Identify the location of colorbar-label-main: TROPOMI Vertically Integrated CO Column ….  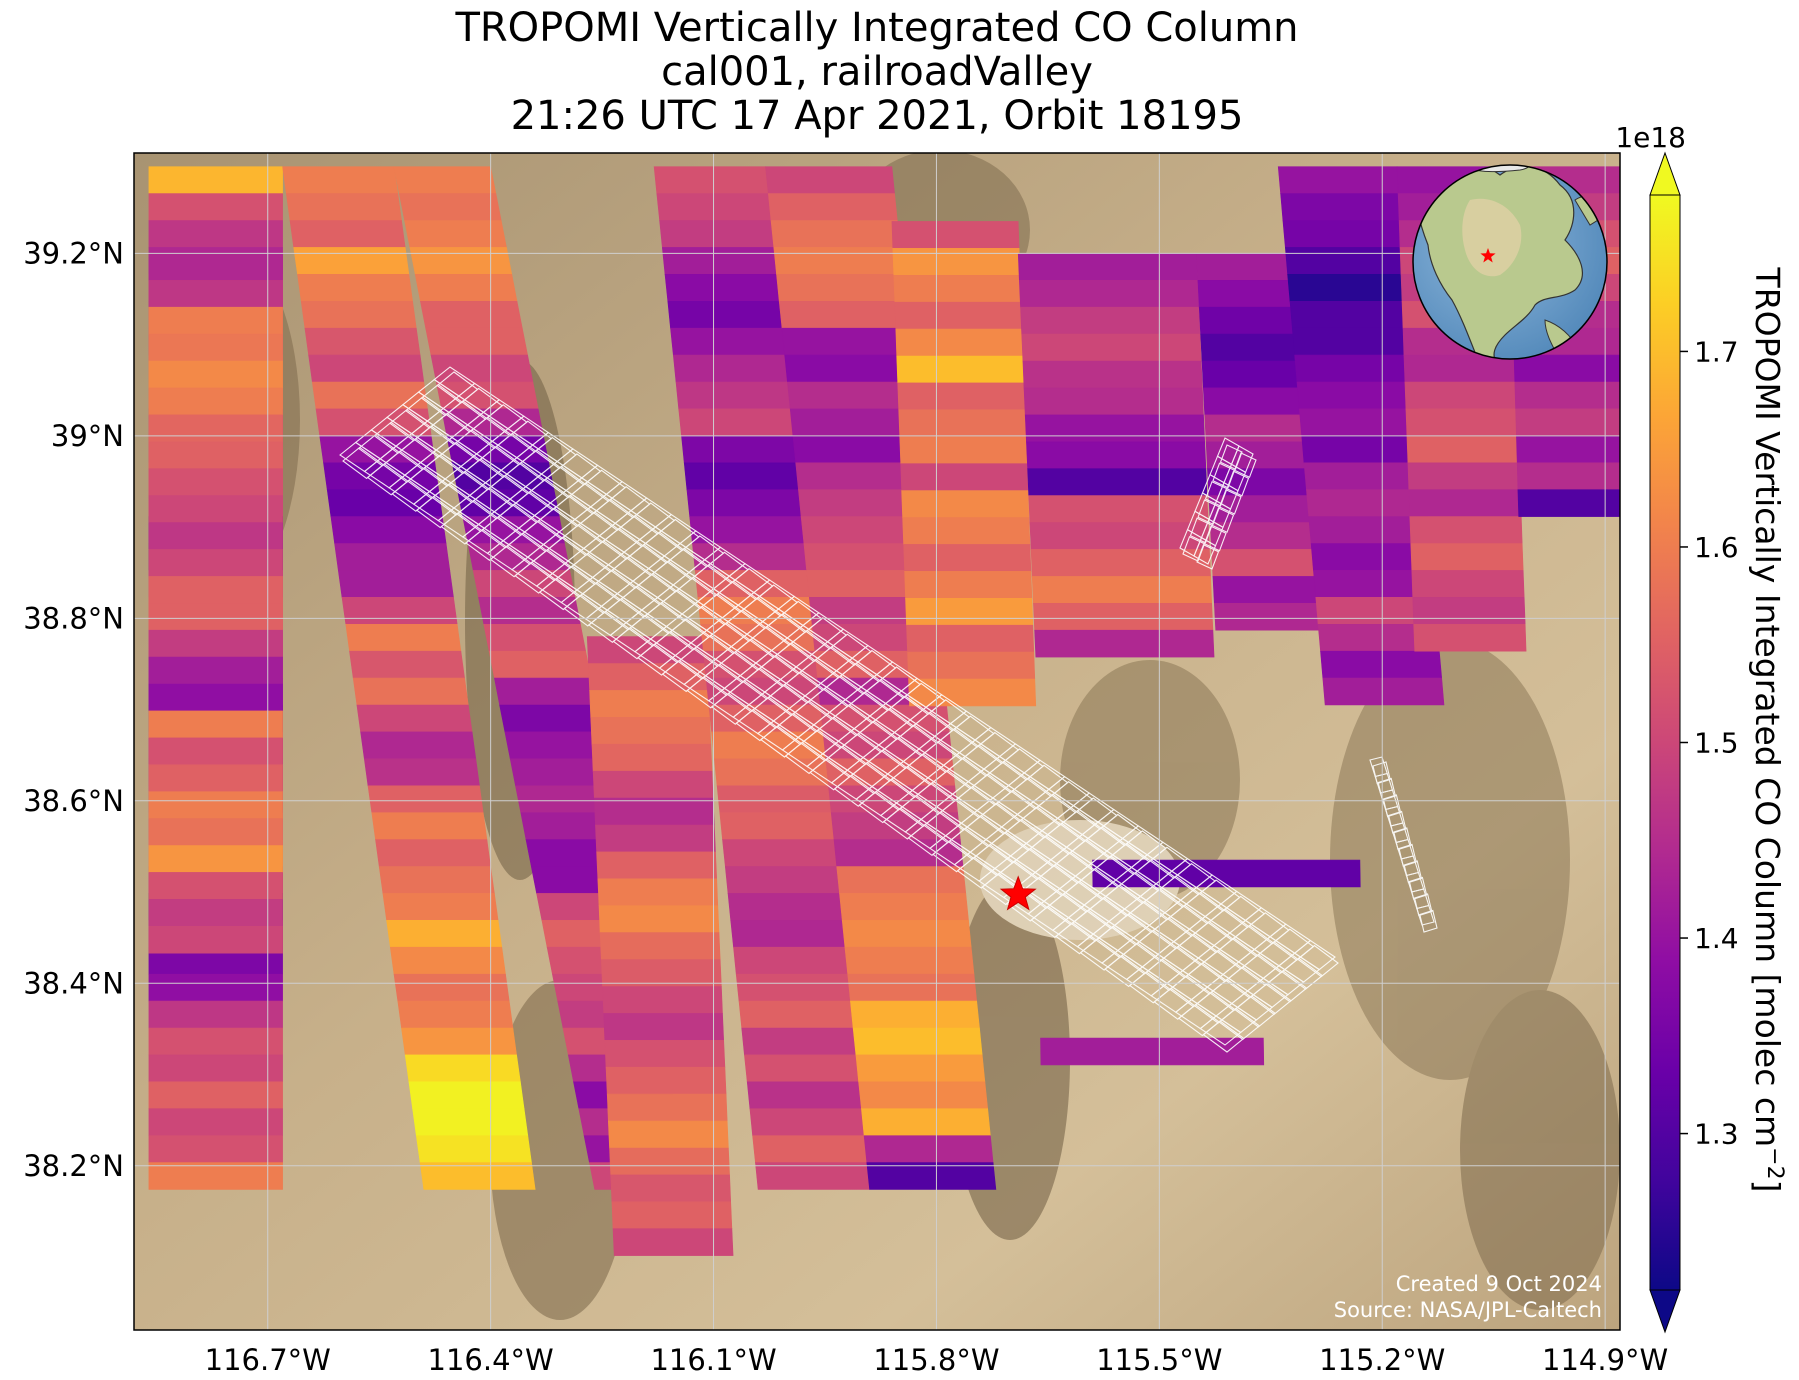
(1767, 707).